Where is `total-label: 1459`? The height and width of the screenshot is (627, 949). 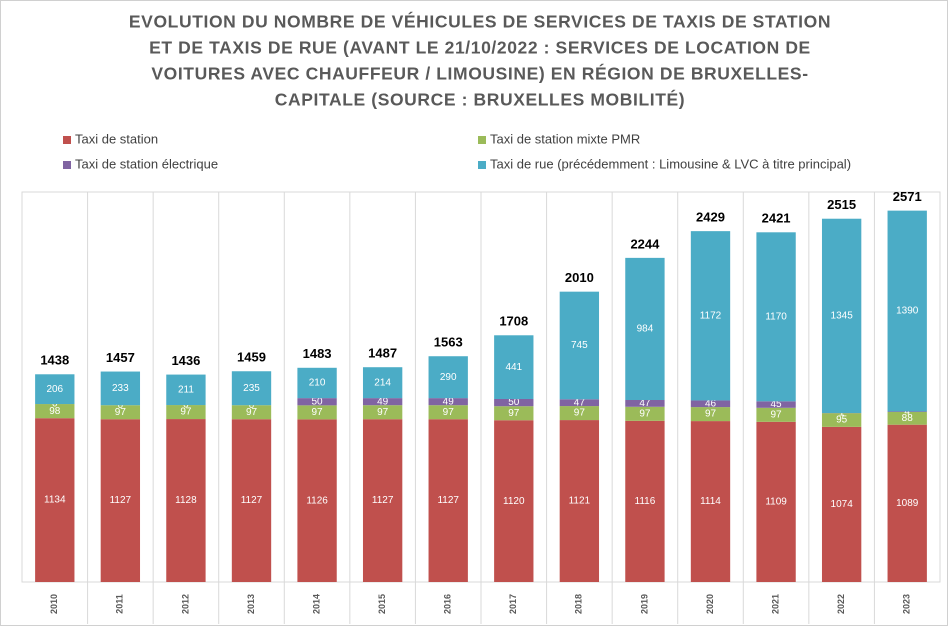
total-label: 1459 is located at coordinates (251, 357).